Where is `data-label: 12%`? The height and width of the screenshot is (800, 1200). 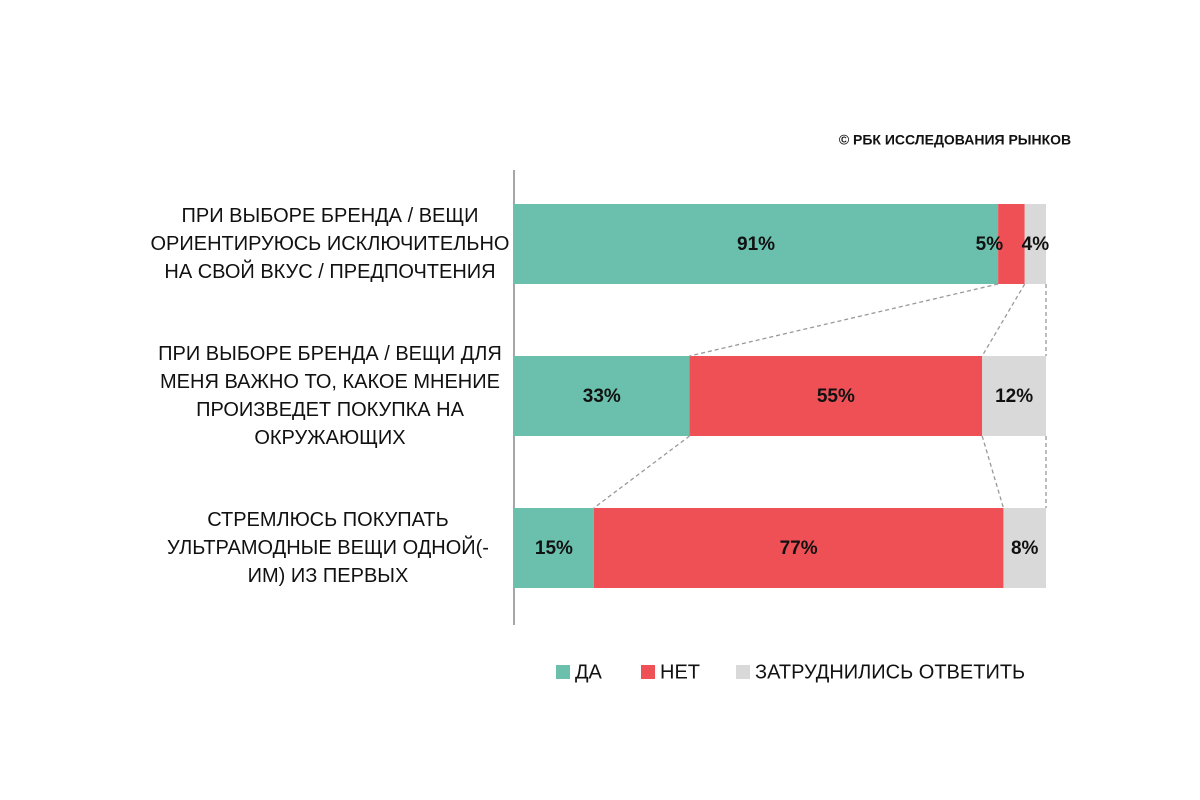 data-label: 12% is located at coordinates (1014, 396).